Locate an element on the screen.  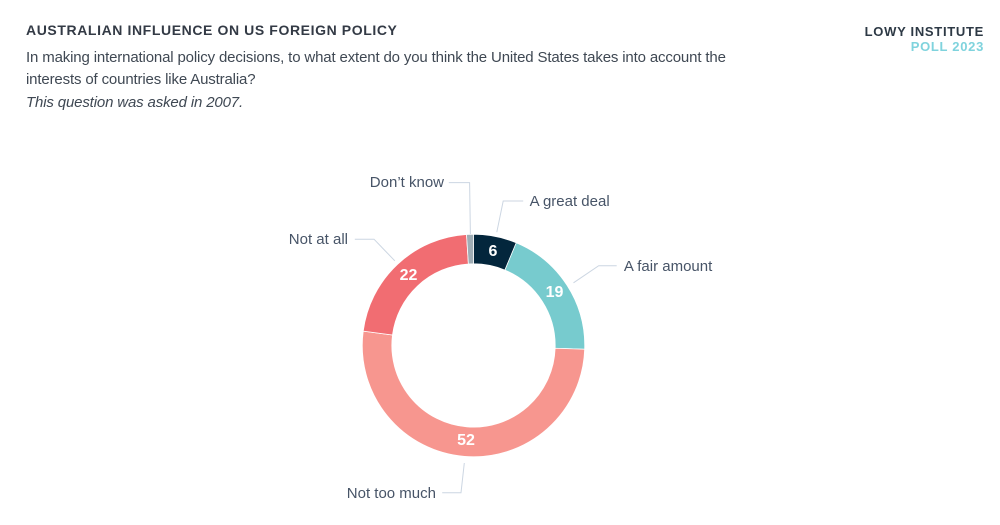
svg-text: 6 is located at coordinates (493, 251).